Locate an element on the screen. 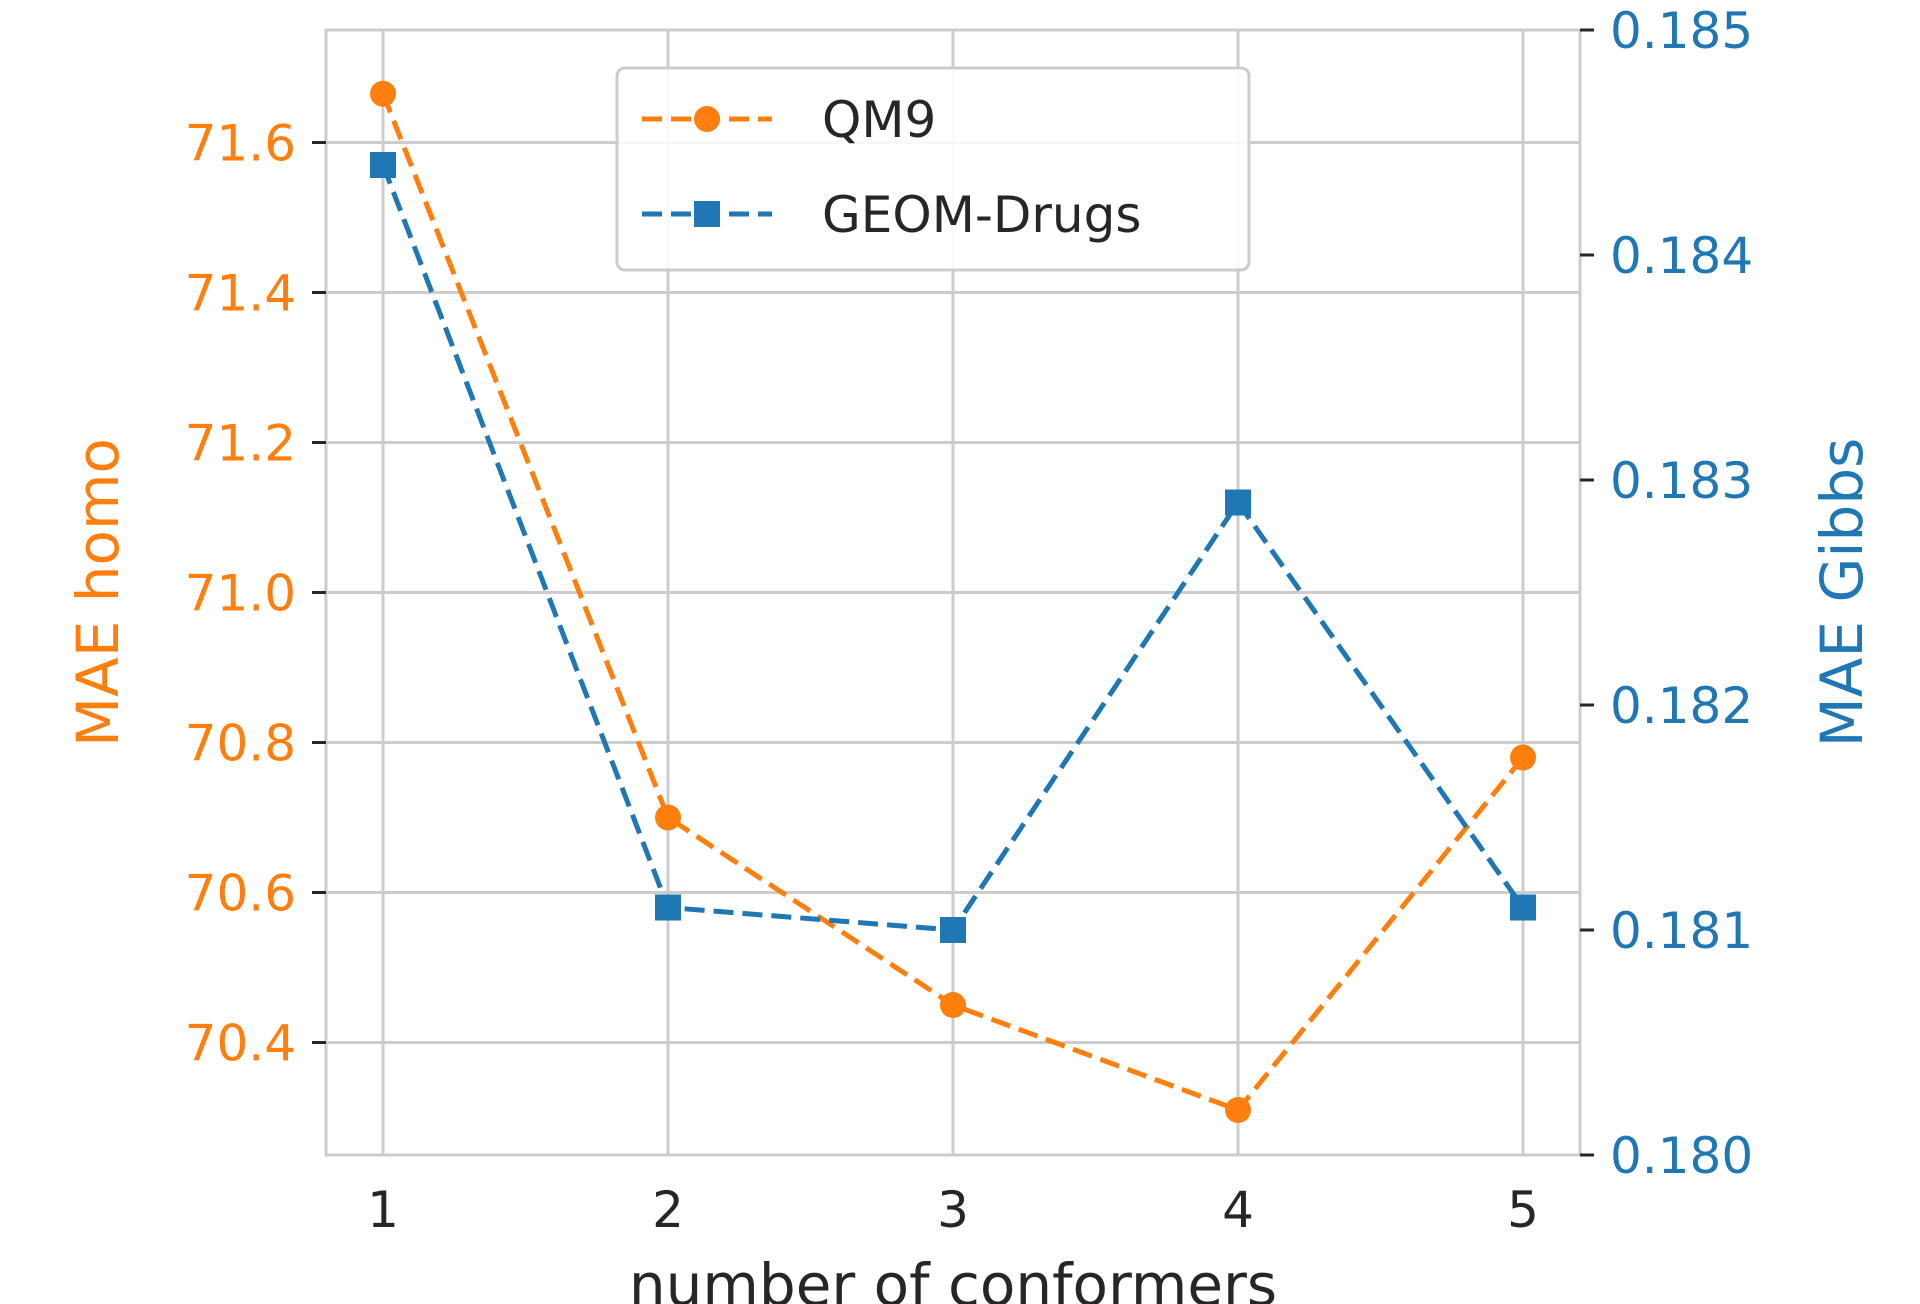  right-y-tick-label: 0.182 is located at coordinates (1681, 706).